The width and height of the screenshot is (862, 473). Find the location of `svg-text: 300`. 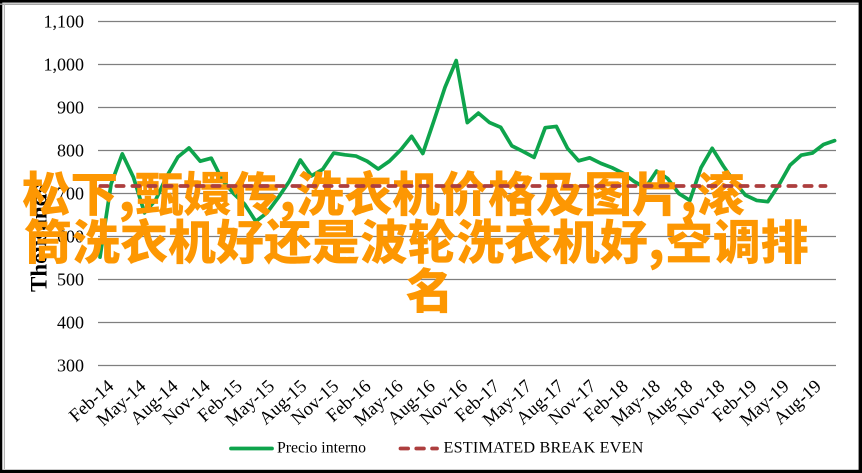

svg-text: 300 is located at coordinates (70, 366).